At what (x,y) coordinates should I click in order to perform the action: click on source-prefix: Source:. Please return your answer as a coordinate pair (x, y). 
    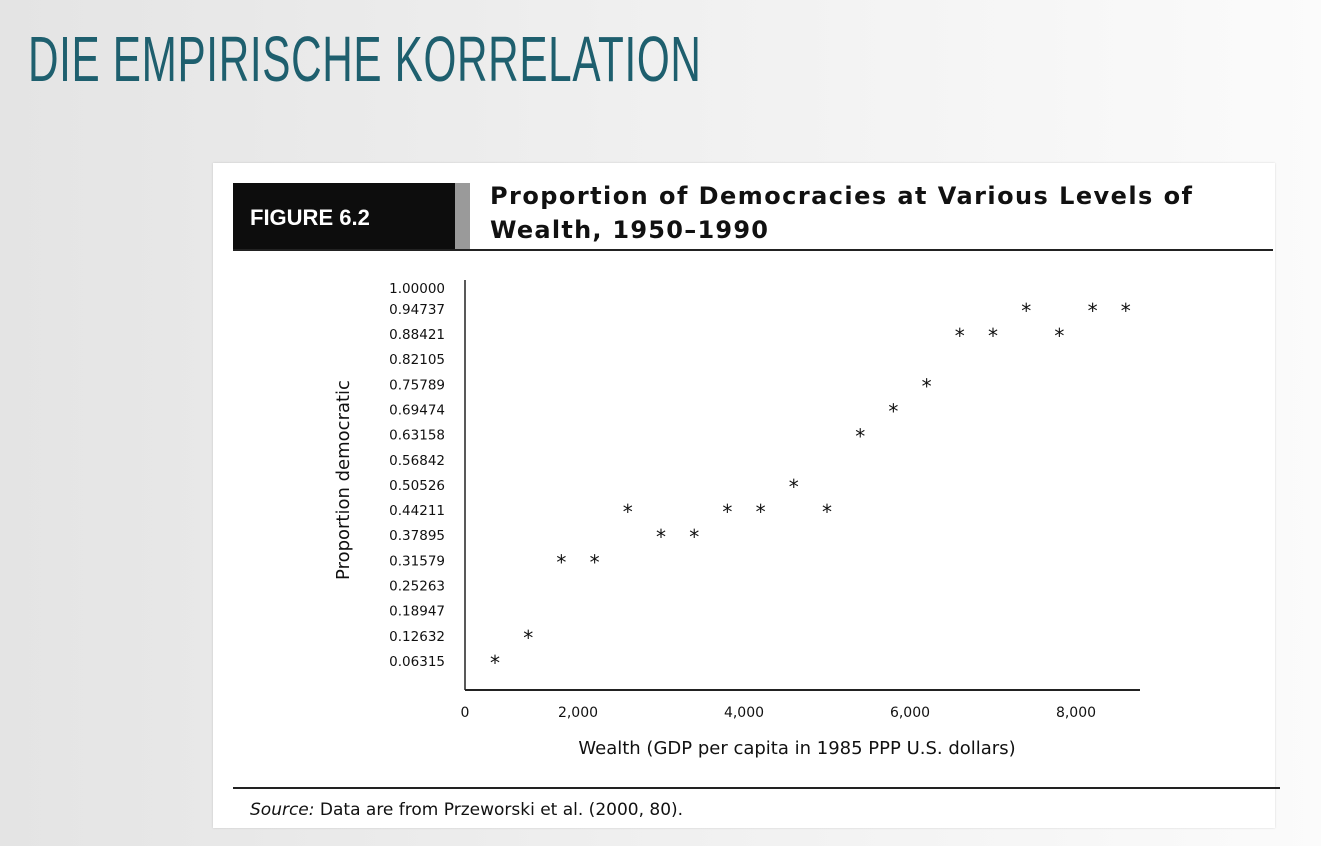
    Looking at the image, I should click on (282, 810).